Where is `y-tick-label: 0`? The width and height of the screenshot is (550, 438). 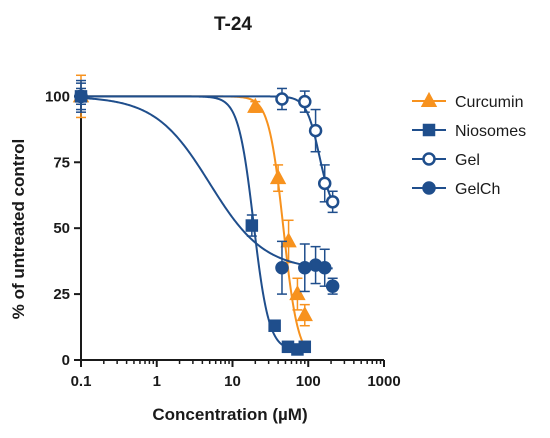 y-tick-label: 0 is located at coordinates (66, 360).